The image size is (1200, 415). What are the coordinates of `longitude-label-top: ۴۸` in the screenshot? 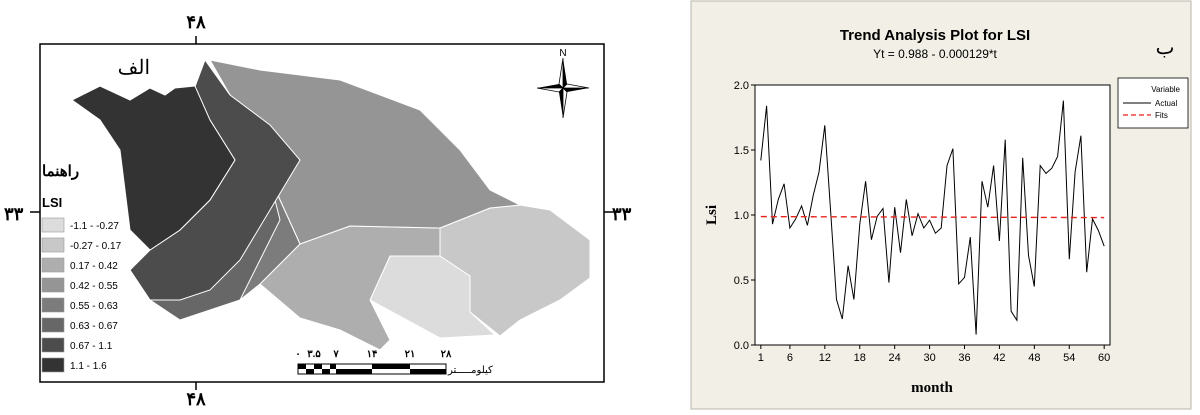 It's located at (196, 22).